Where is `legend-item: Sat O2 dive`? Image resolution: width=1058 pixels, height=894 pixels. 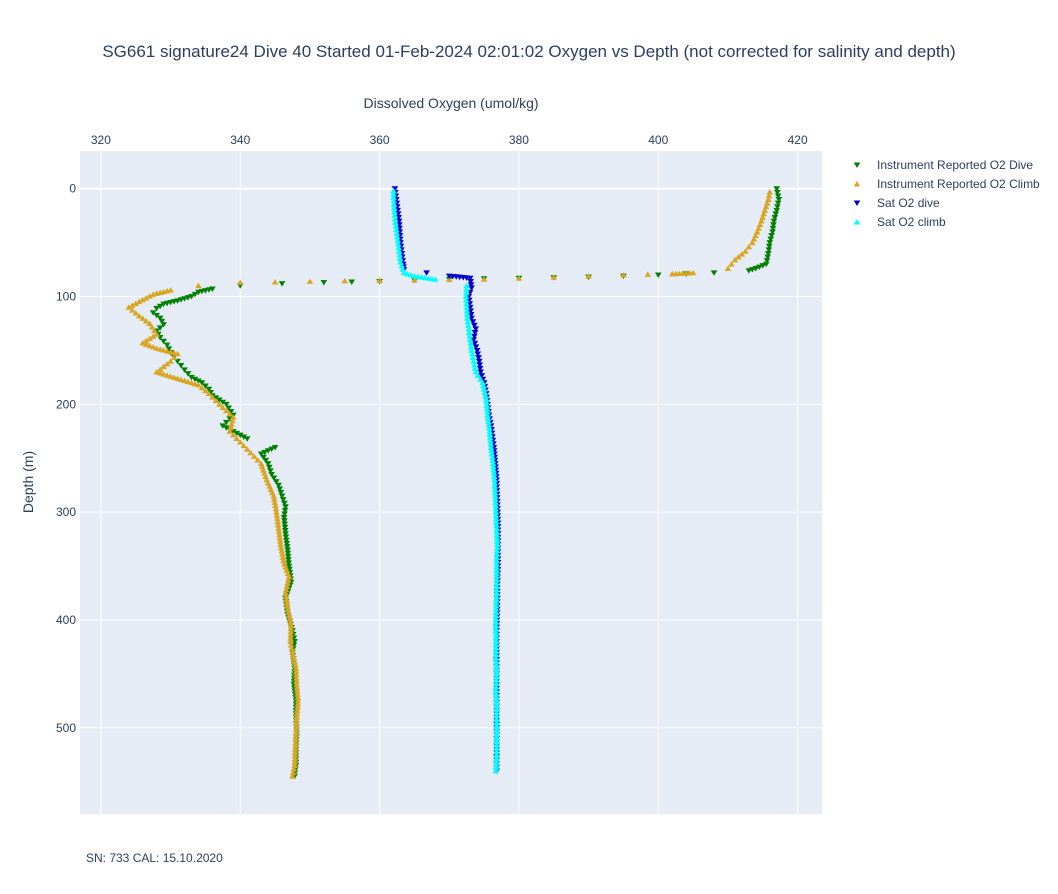 legend-item: Sat O2 dive is located at coordinates (896, 203).